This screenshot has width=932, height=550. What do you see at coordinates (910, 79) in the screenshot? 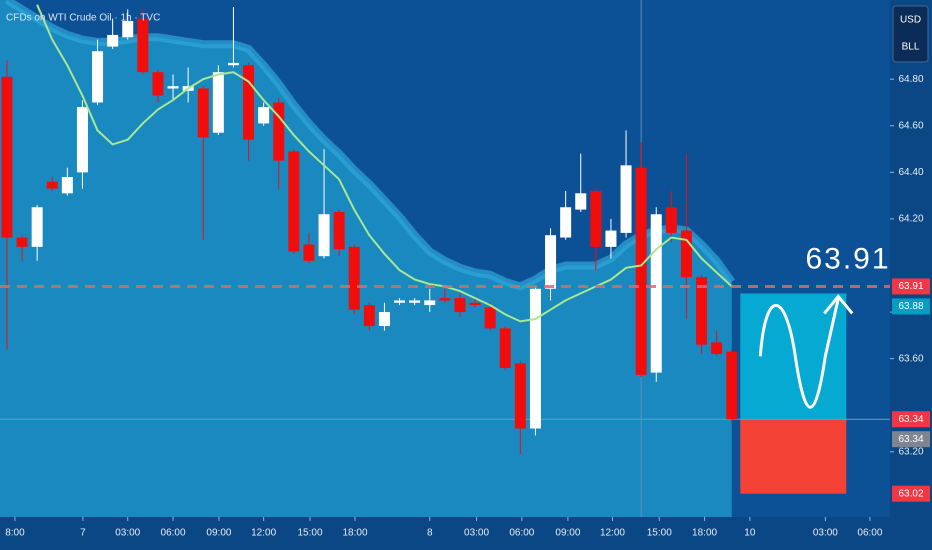
I see `y-tick-label: 64.80` at bounding box center [910, 79].